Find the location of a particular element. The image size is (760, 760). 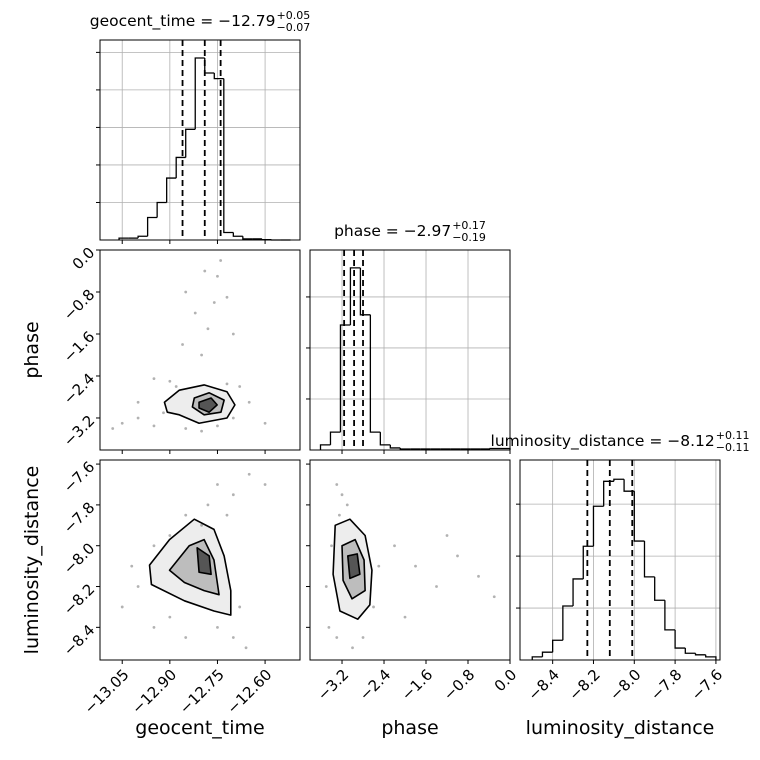

x-axis-label: geocent_time is located at coordinates (199, 728).